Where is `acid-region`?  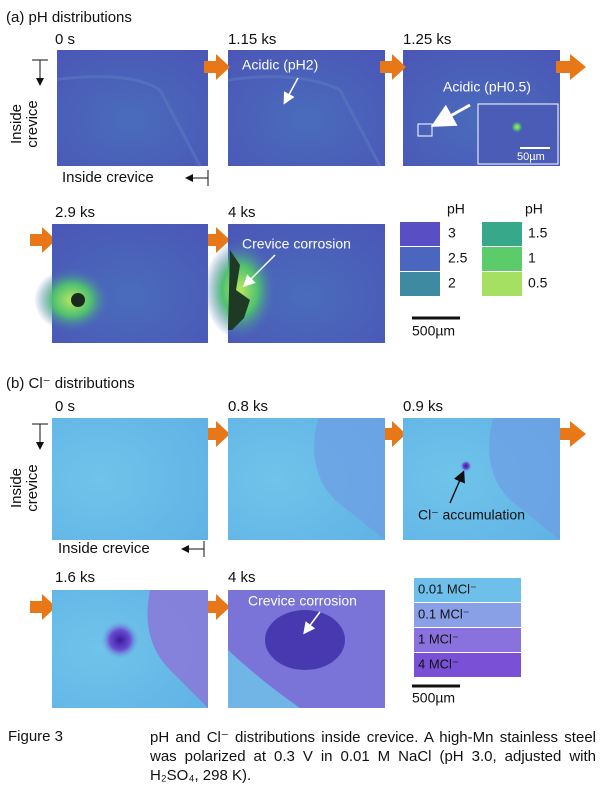 acid-region is located at coordinates (240, 290).